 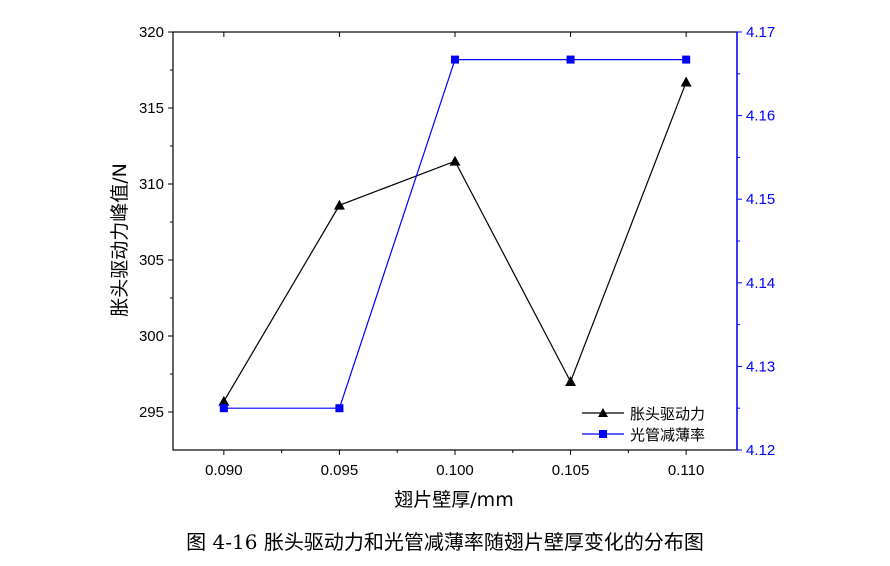 I want to click on legend-label-drive-force: 胀头驱动力, so click(x=667, y=414).